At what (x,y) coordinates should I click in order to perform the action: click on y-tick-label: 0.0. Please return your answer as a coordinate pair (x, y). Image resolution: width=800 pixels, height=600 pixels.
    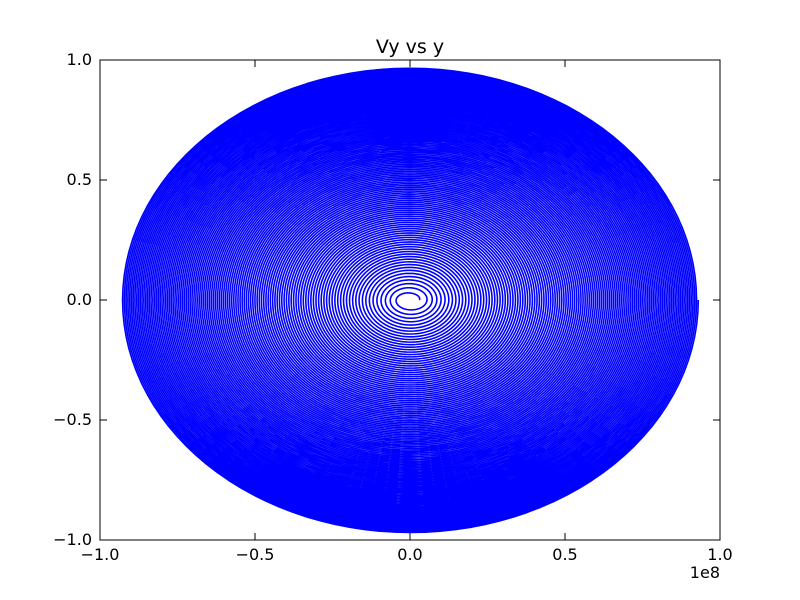
    Looking at the image, I should click on (79, 299).